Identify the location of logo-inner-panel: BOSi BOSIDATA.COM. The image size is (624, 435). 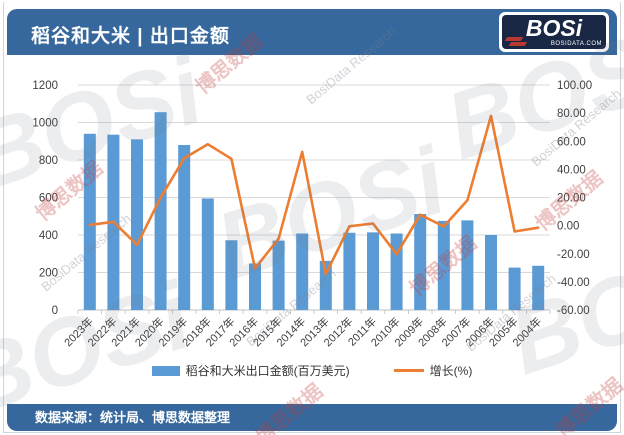
(554, 32).